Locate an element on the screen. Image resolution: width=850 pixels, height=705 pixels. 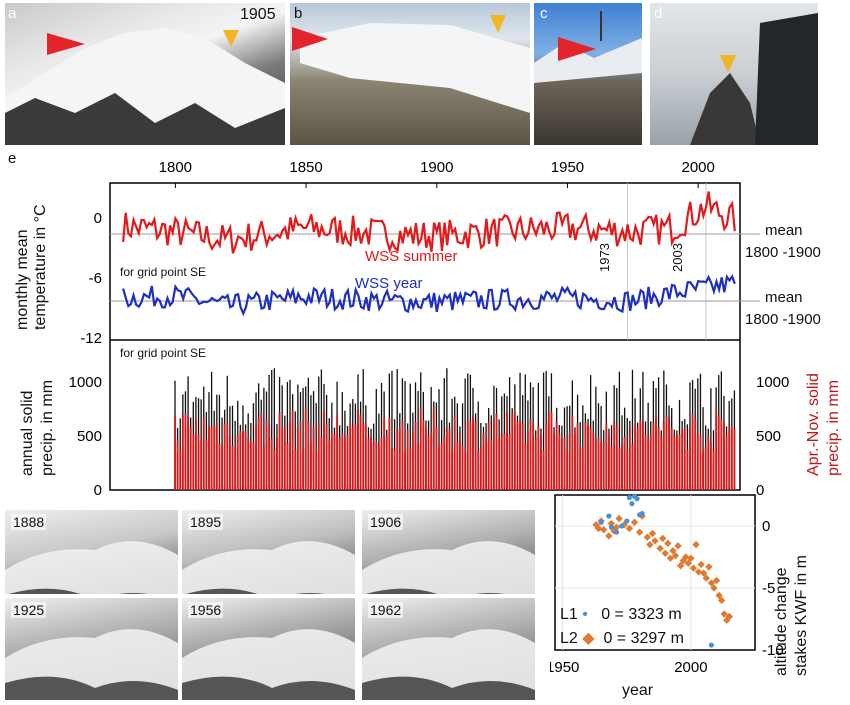
glacier-photo-1956: 1956 is located at coordinates (268, 649).